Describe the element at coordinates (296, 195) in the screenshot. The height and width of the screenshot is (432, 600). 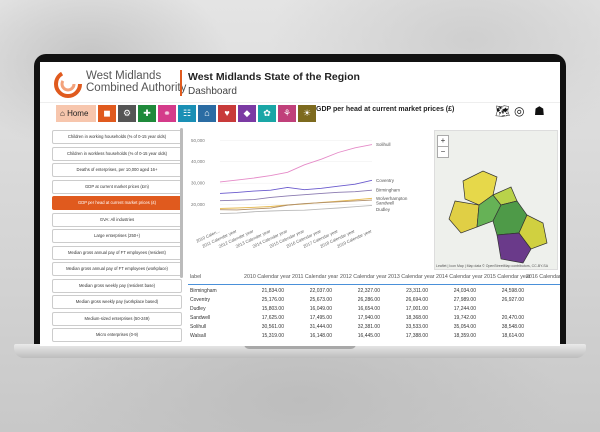
I see `series-line-birmingham` at that location.